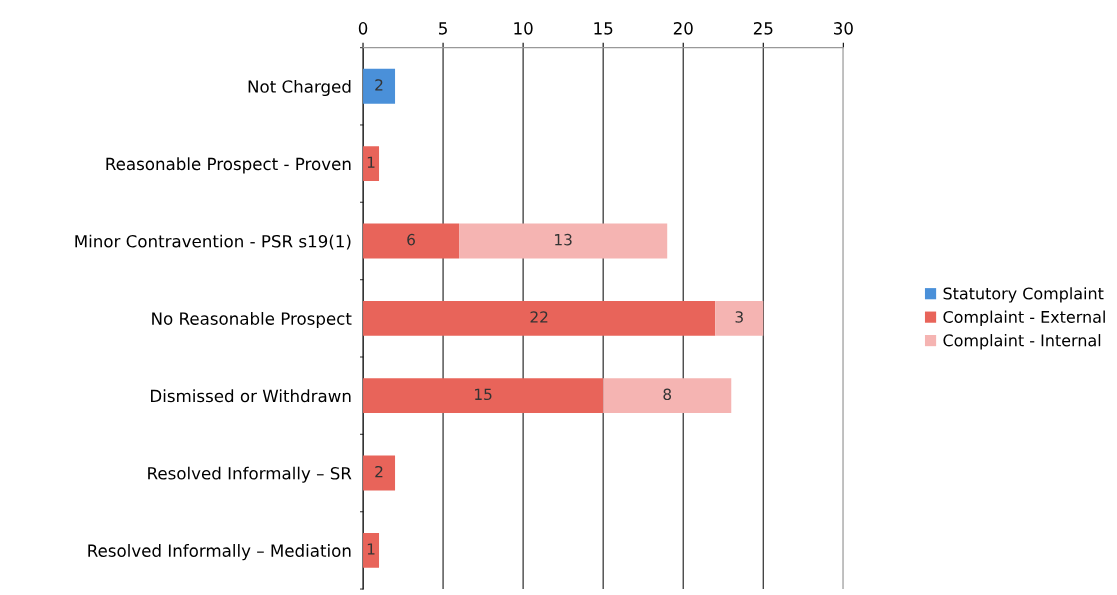 This screenshot has height=595, width=1117. I want to click on data-label: 13, so click(563, 239).